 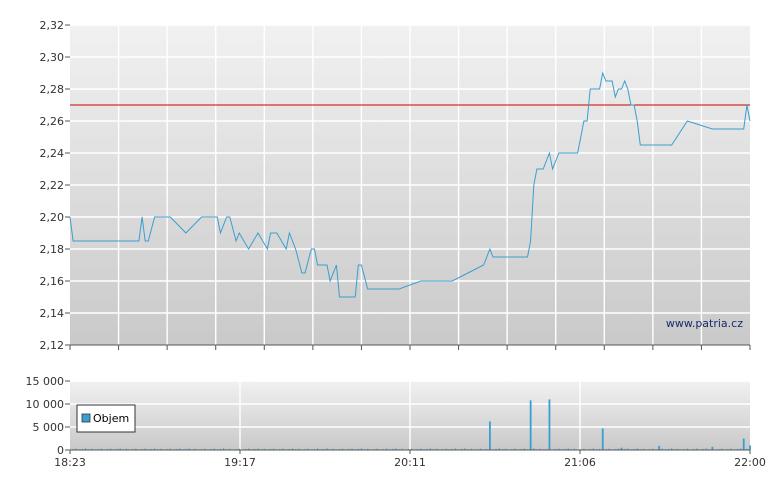 I want to click on price-y-tick-label: 2,22, so click(x=52, y=185).